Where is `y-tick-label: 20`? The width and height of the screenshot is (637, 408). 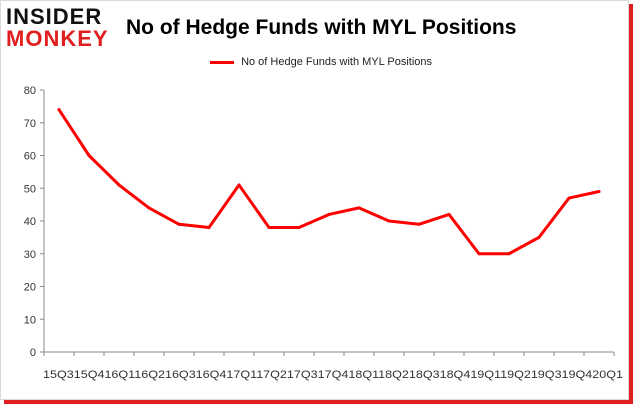 y-tick-label: 20 is located at coordinates (30, 288).